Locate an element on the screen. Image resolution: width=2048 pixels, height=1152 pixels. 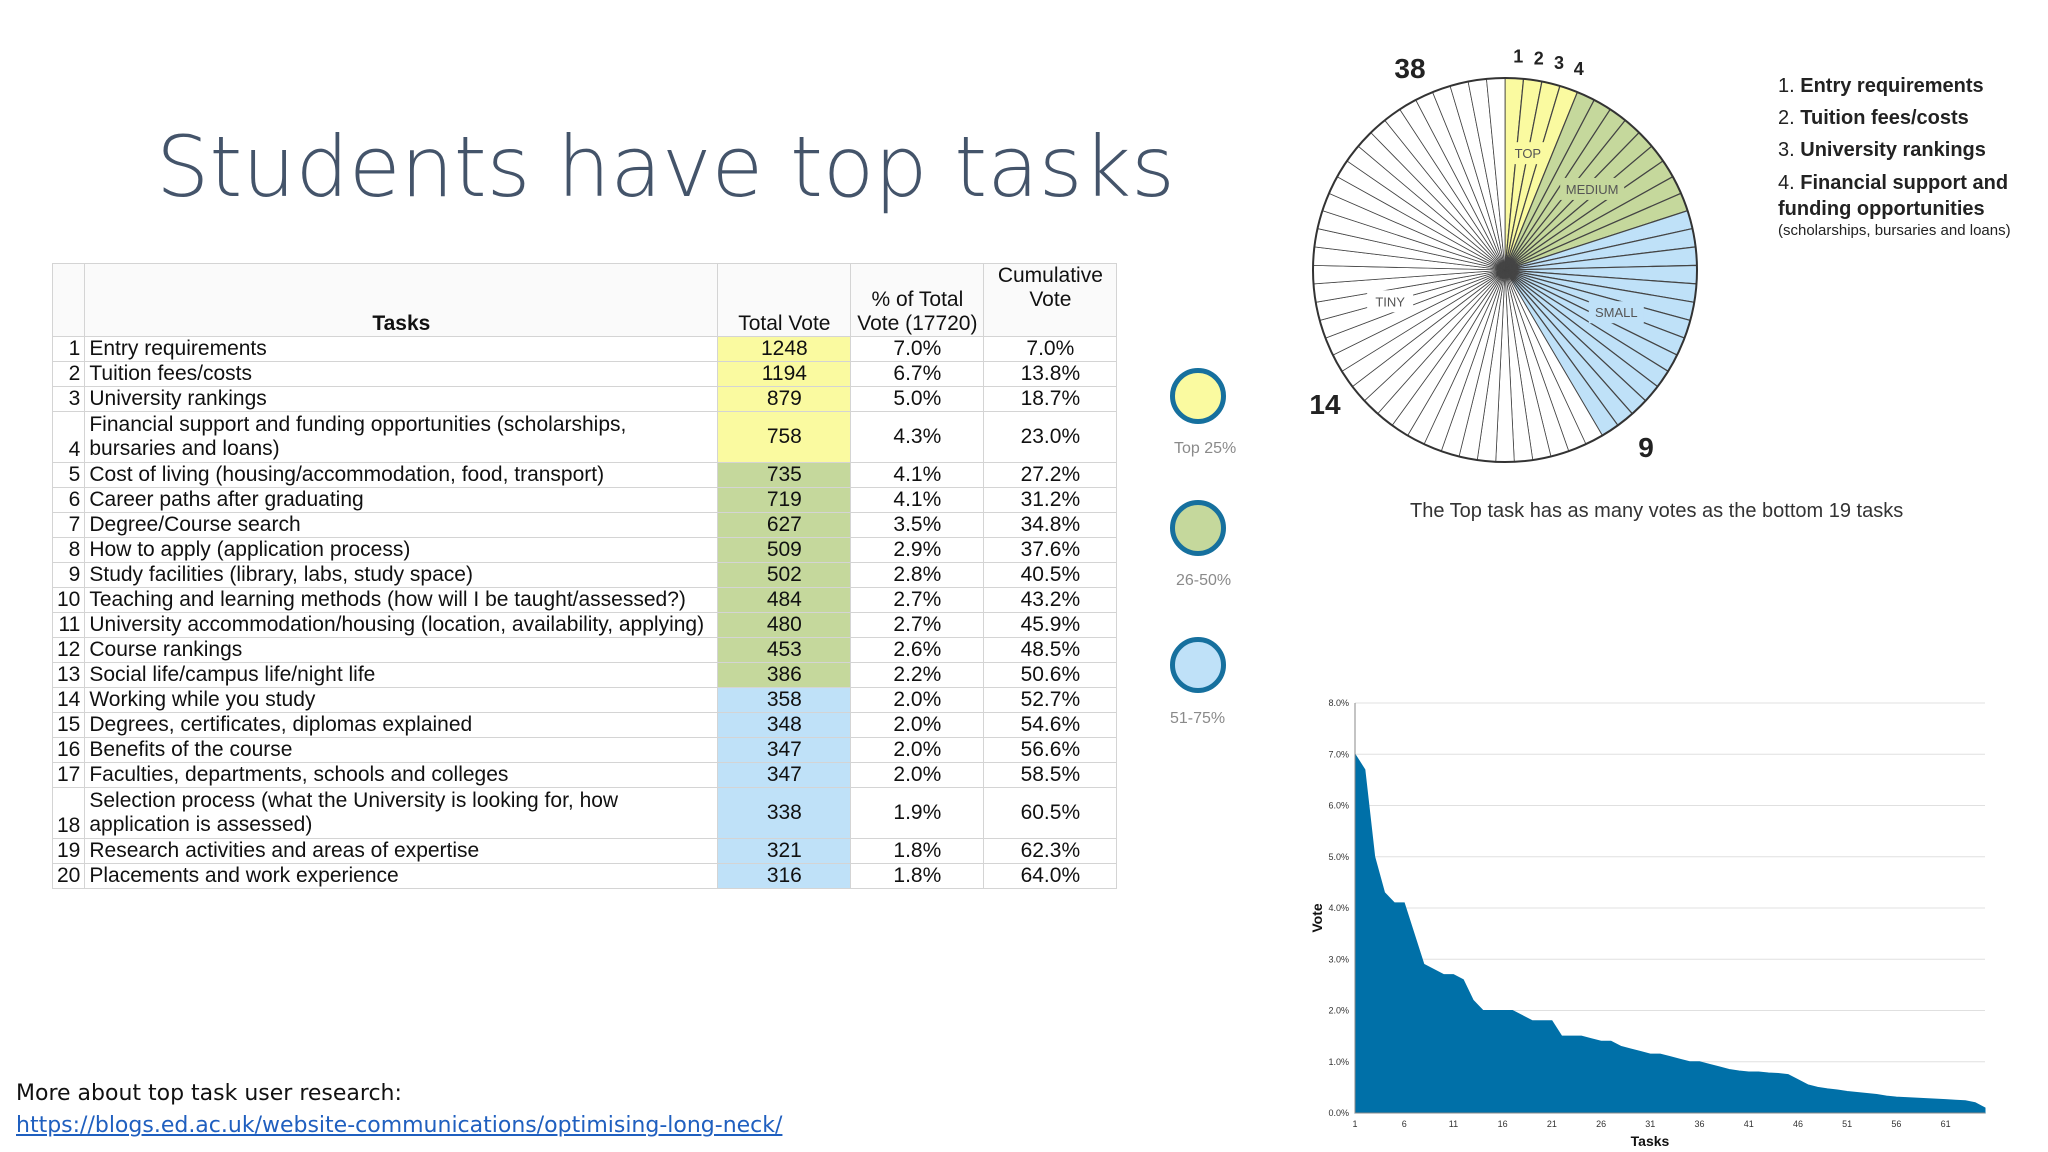
y-tick-label: 1.0% is located at coordinates (1338, 1062).